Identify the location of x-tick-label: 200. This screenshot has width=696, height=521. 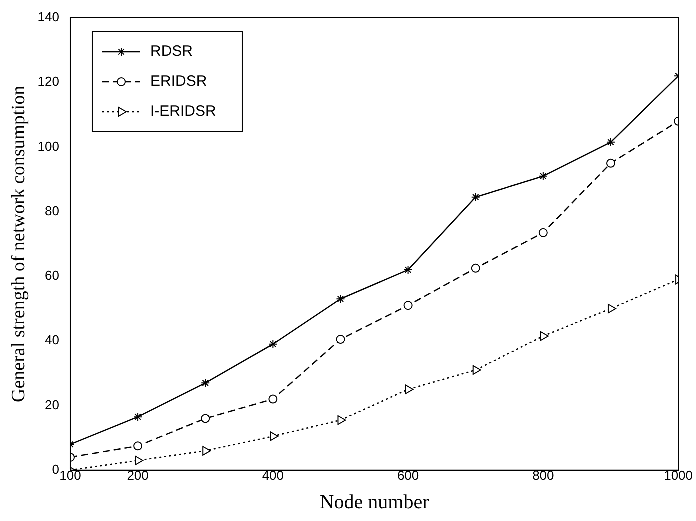
(138, 475).